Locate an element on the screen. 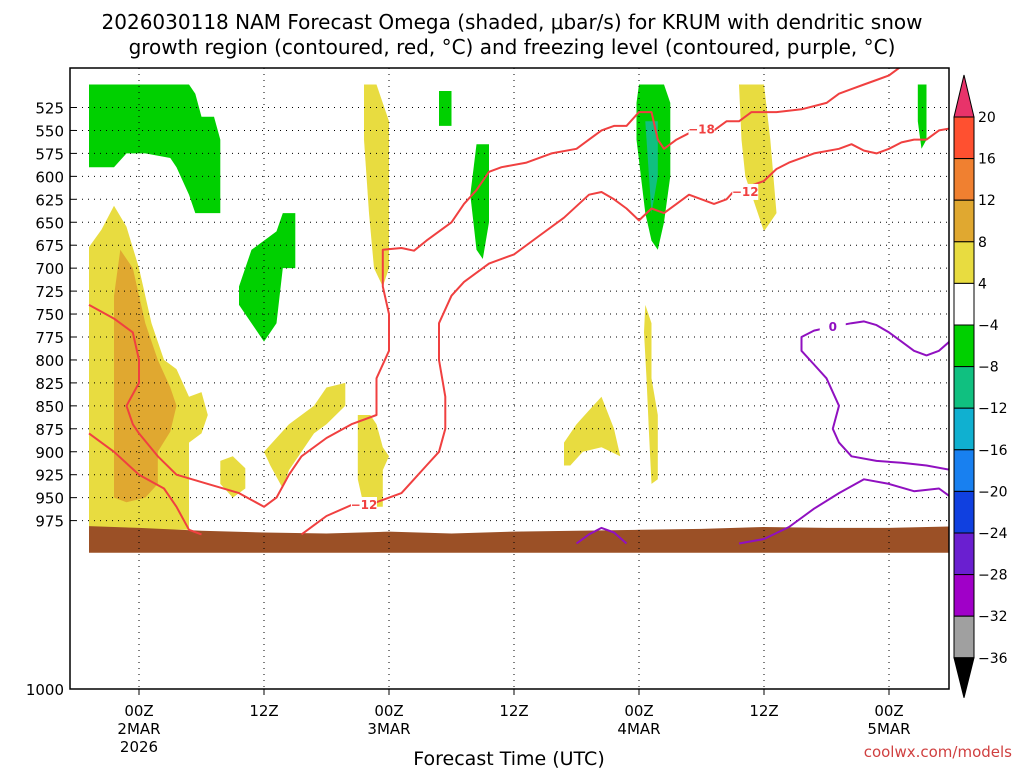  contour-label: −18 is located at coordinates (701, 130).